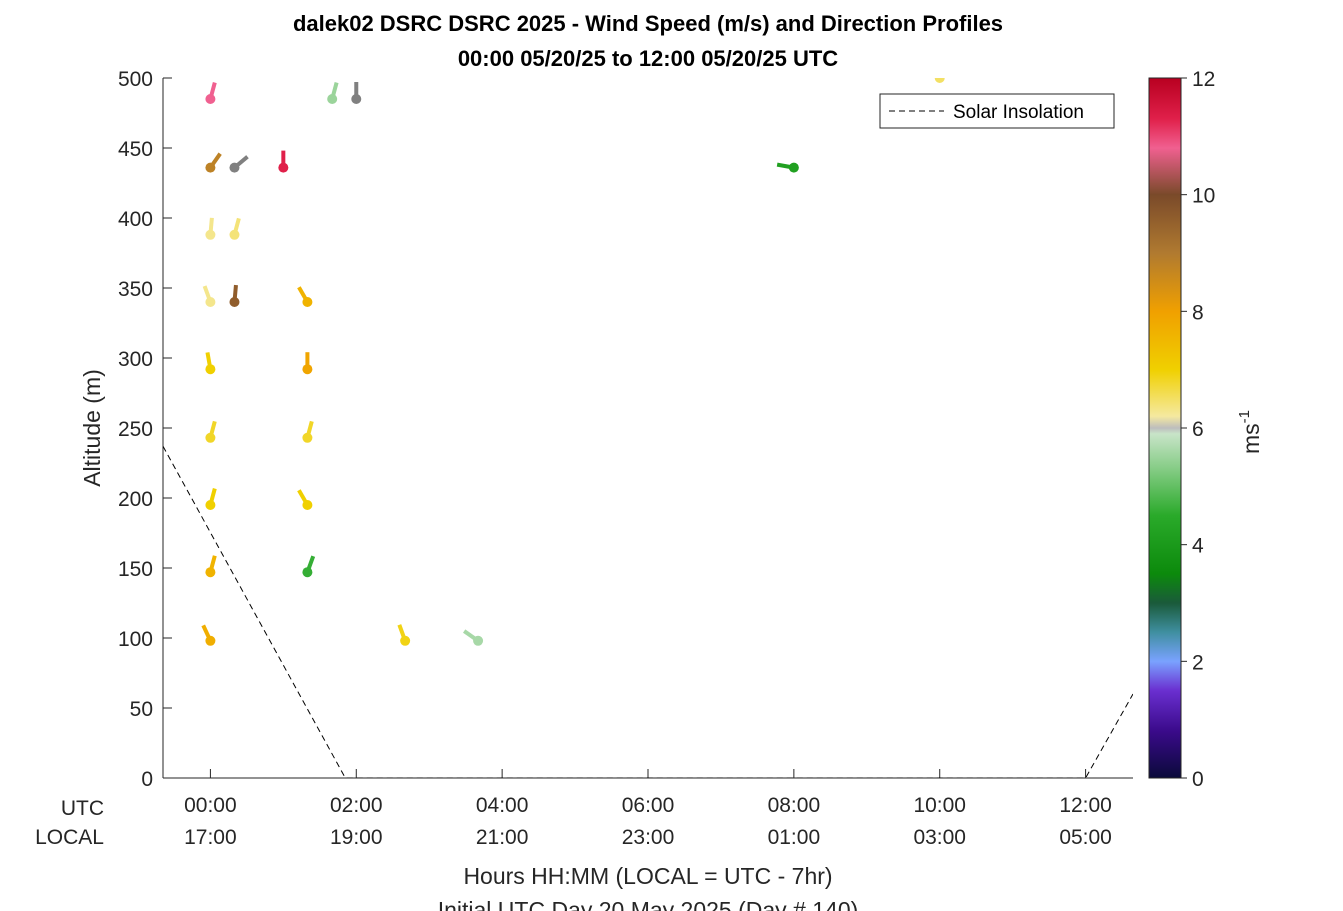 This screenshot has height=911, width=1343. I want to click on y-axis-label: Altitude (m), so click(92, 428).